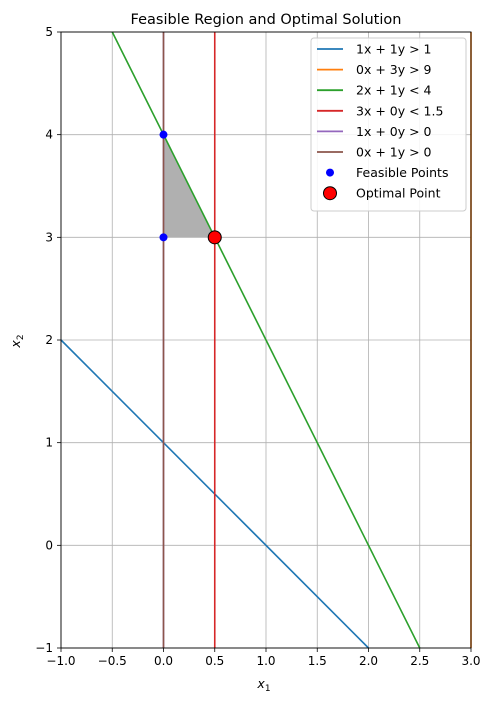 Image resolution: width=491 pixels, height=702 pixels. I want to click on legend-label: 0x + 1y > 0, so click(394, 152).